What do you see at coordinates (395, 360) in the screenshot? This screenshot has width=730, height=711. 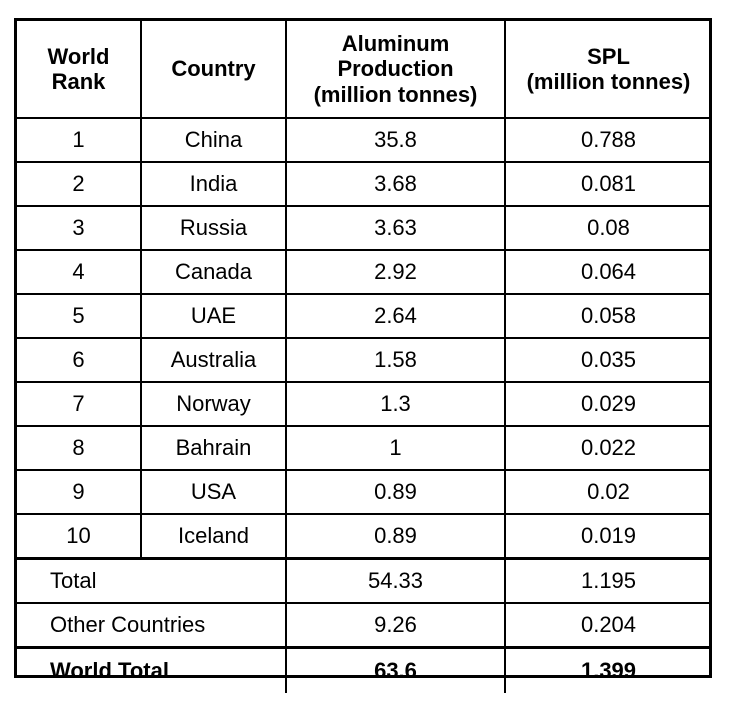 I see `cell-production: 1.58` at bounding box center [395, 360].